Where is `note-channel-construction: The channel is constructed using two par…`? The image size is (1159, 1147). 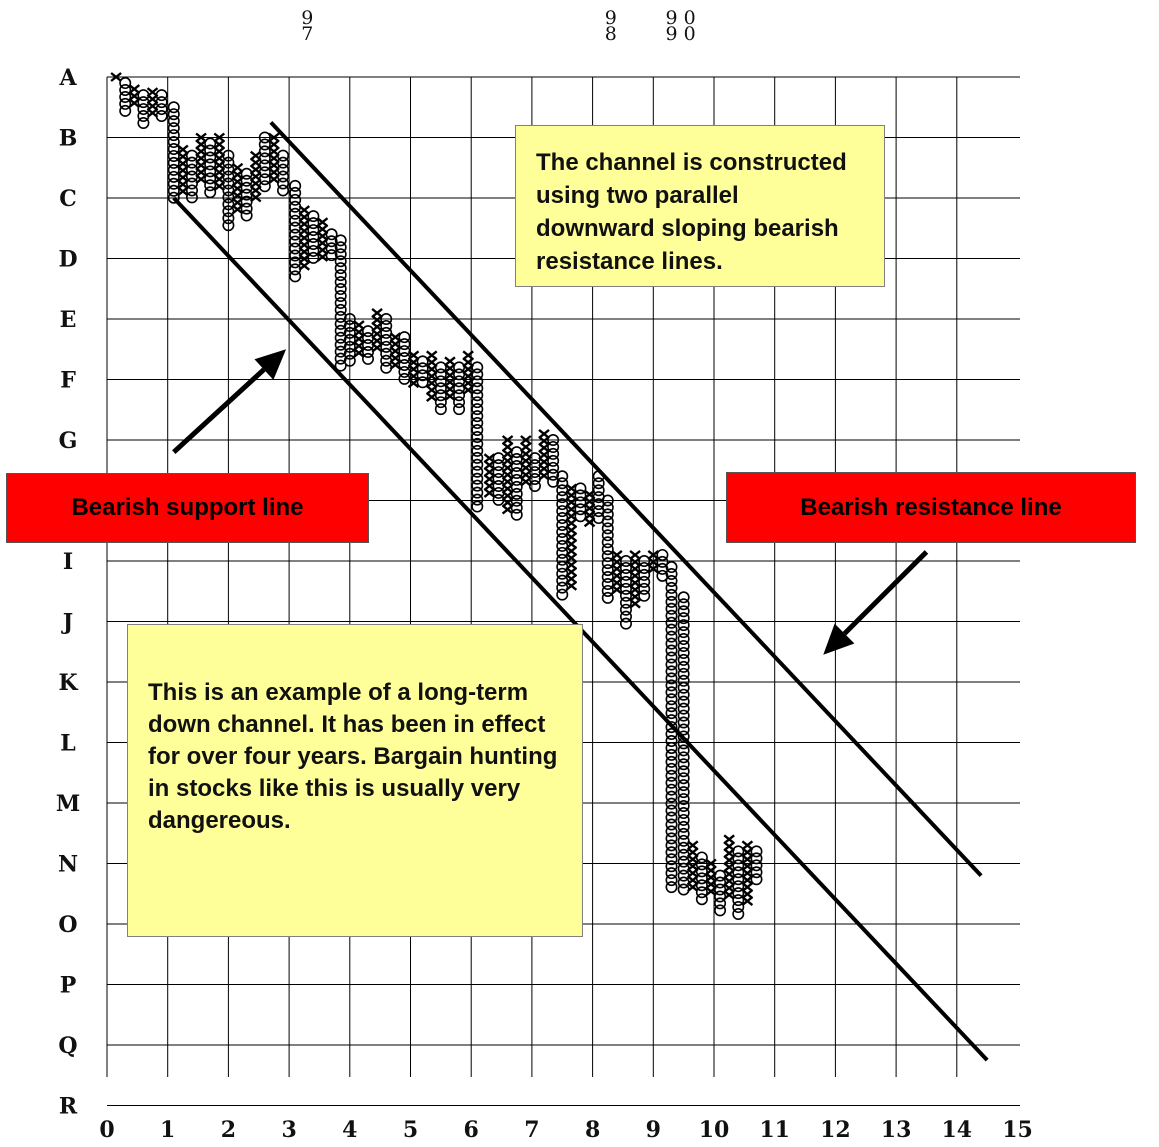 note-channel-construction: The channel is constructed using two par… is located at coordinates (700, 206).